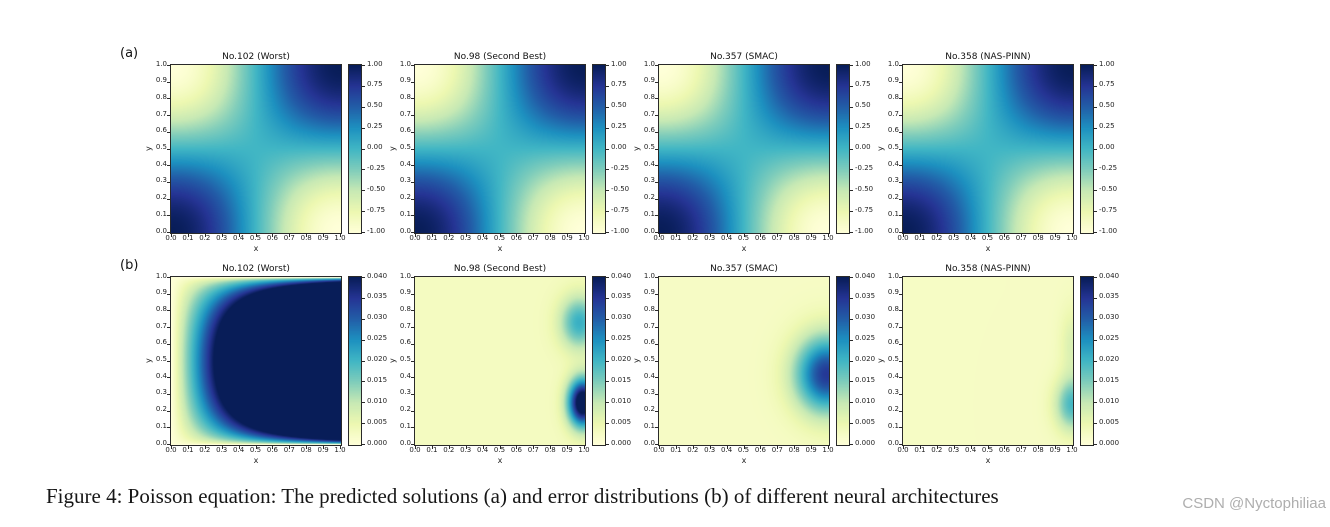 The image size is (1330, 527). What do you see at coordinates (500, 57) in the screenshot?
I see `panel-title: No.98 (Second Best)` at bounding box center [500, 57].